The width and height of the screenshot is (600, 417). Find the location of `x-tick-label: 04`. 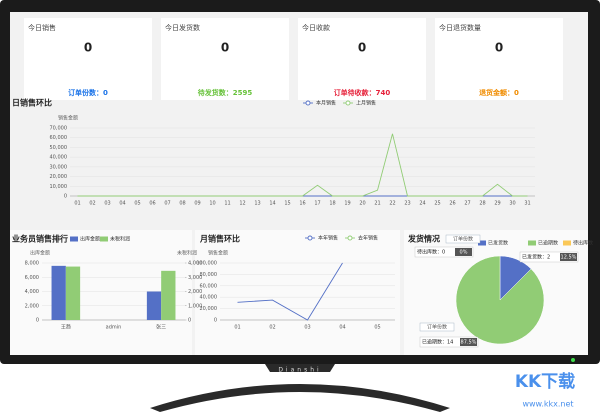

x-tick-label: 04 is located at coordinates (122, 204).